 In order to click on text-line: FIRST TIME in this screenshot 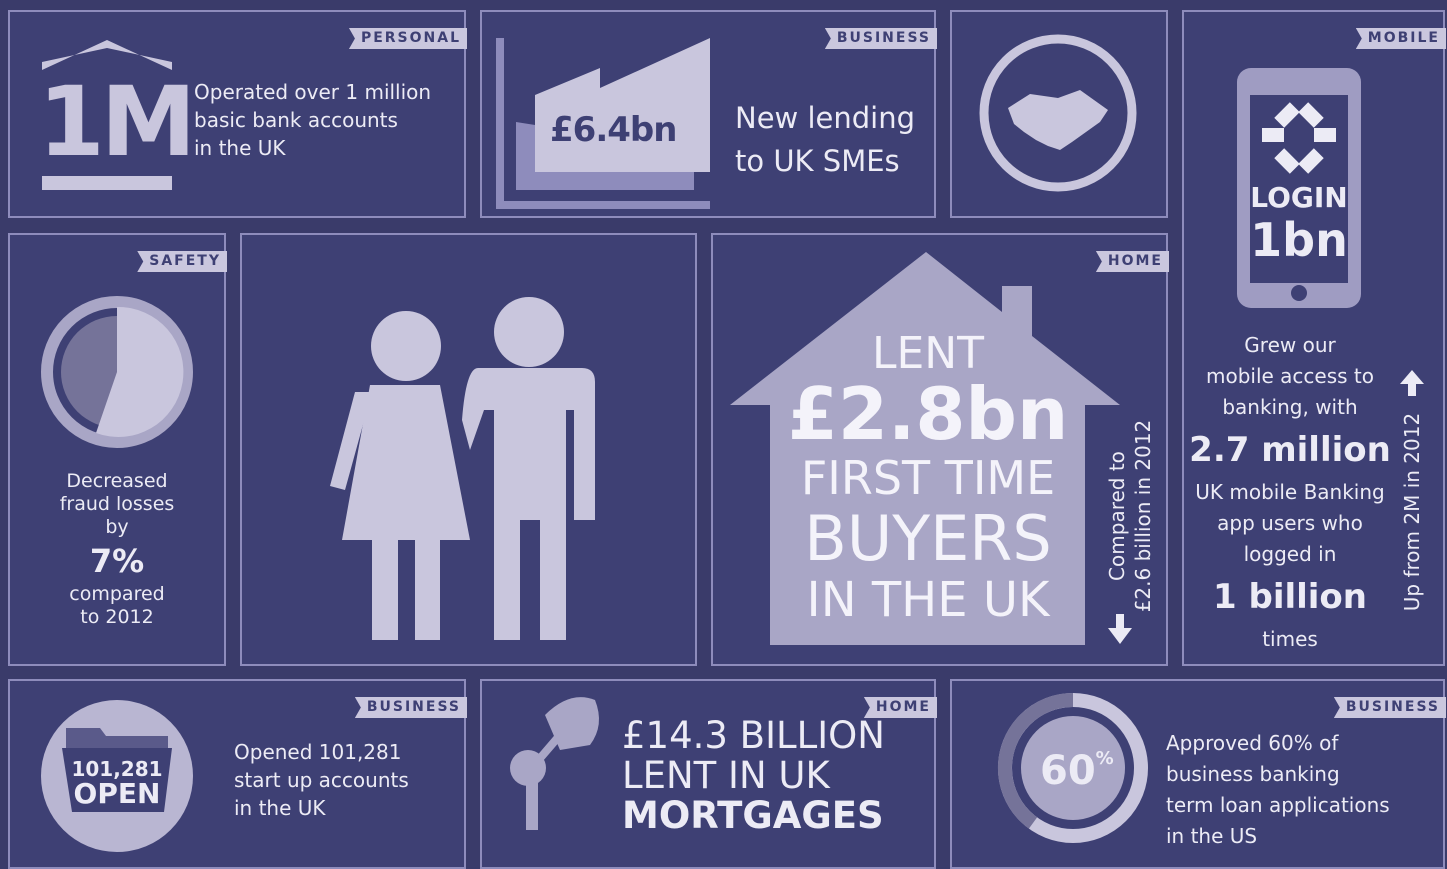, I will do `click(928, 478)`.